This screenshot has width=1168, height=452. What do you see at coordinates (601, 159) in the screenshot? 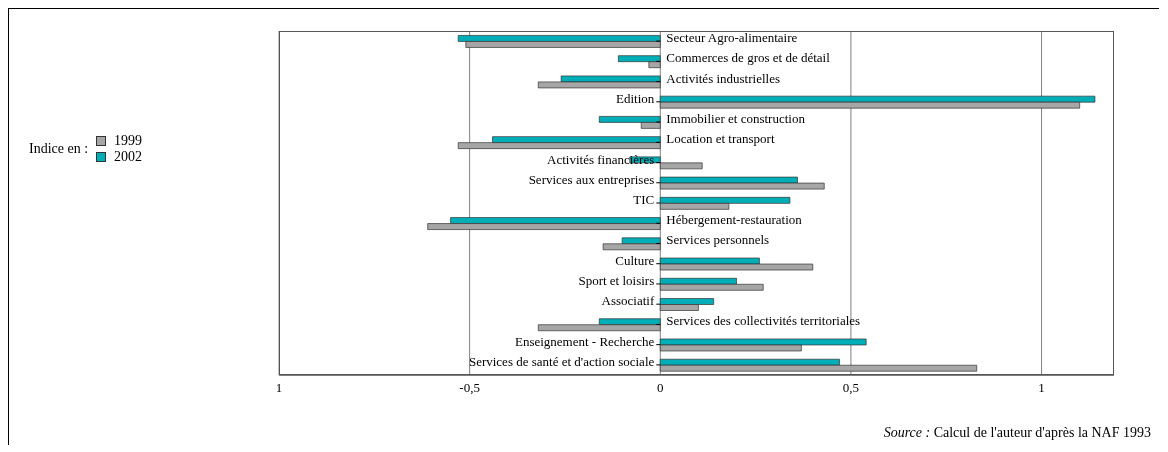
I see `y-tick-label: Activités financières` at bounding box center [601, 159].